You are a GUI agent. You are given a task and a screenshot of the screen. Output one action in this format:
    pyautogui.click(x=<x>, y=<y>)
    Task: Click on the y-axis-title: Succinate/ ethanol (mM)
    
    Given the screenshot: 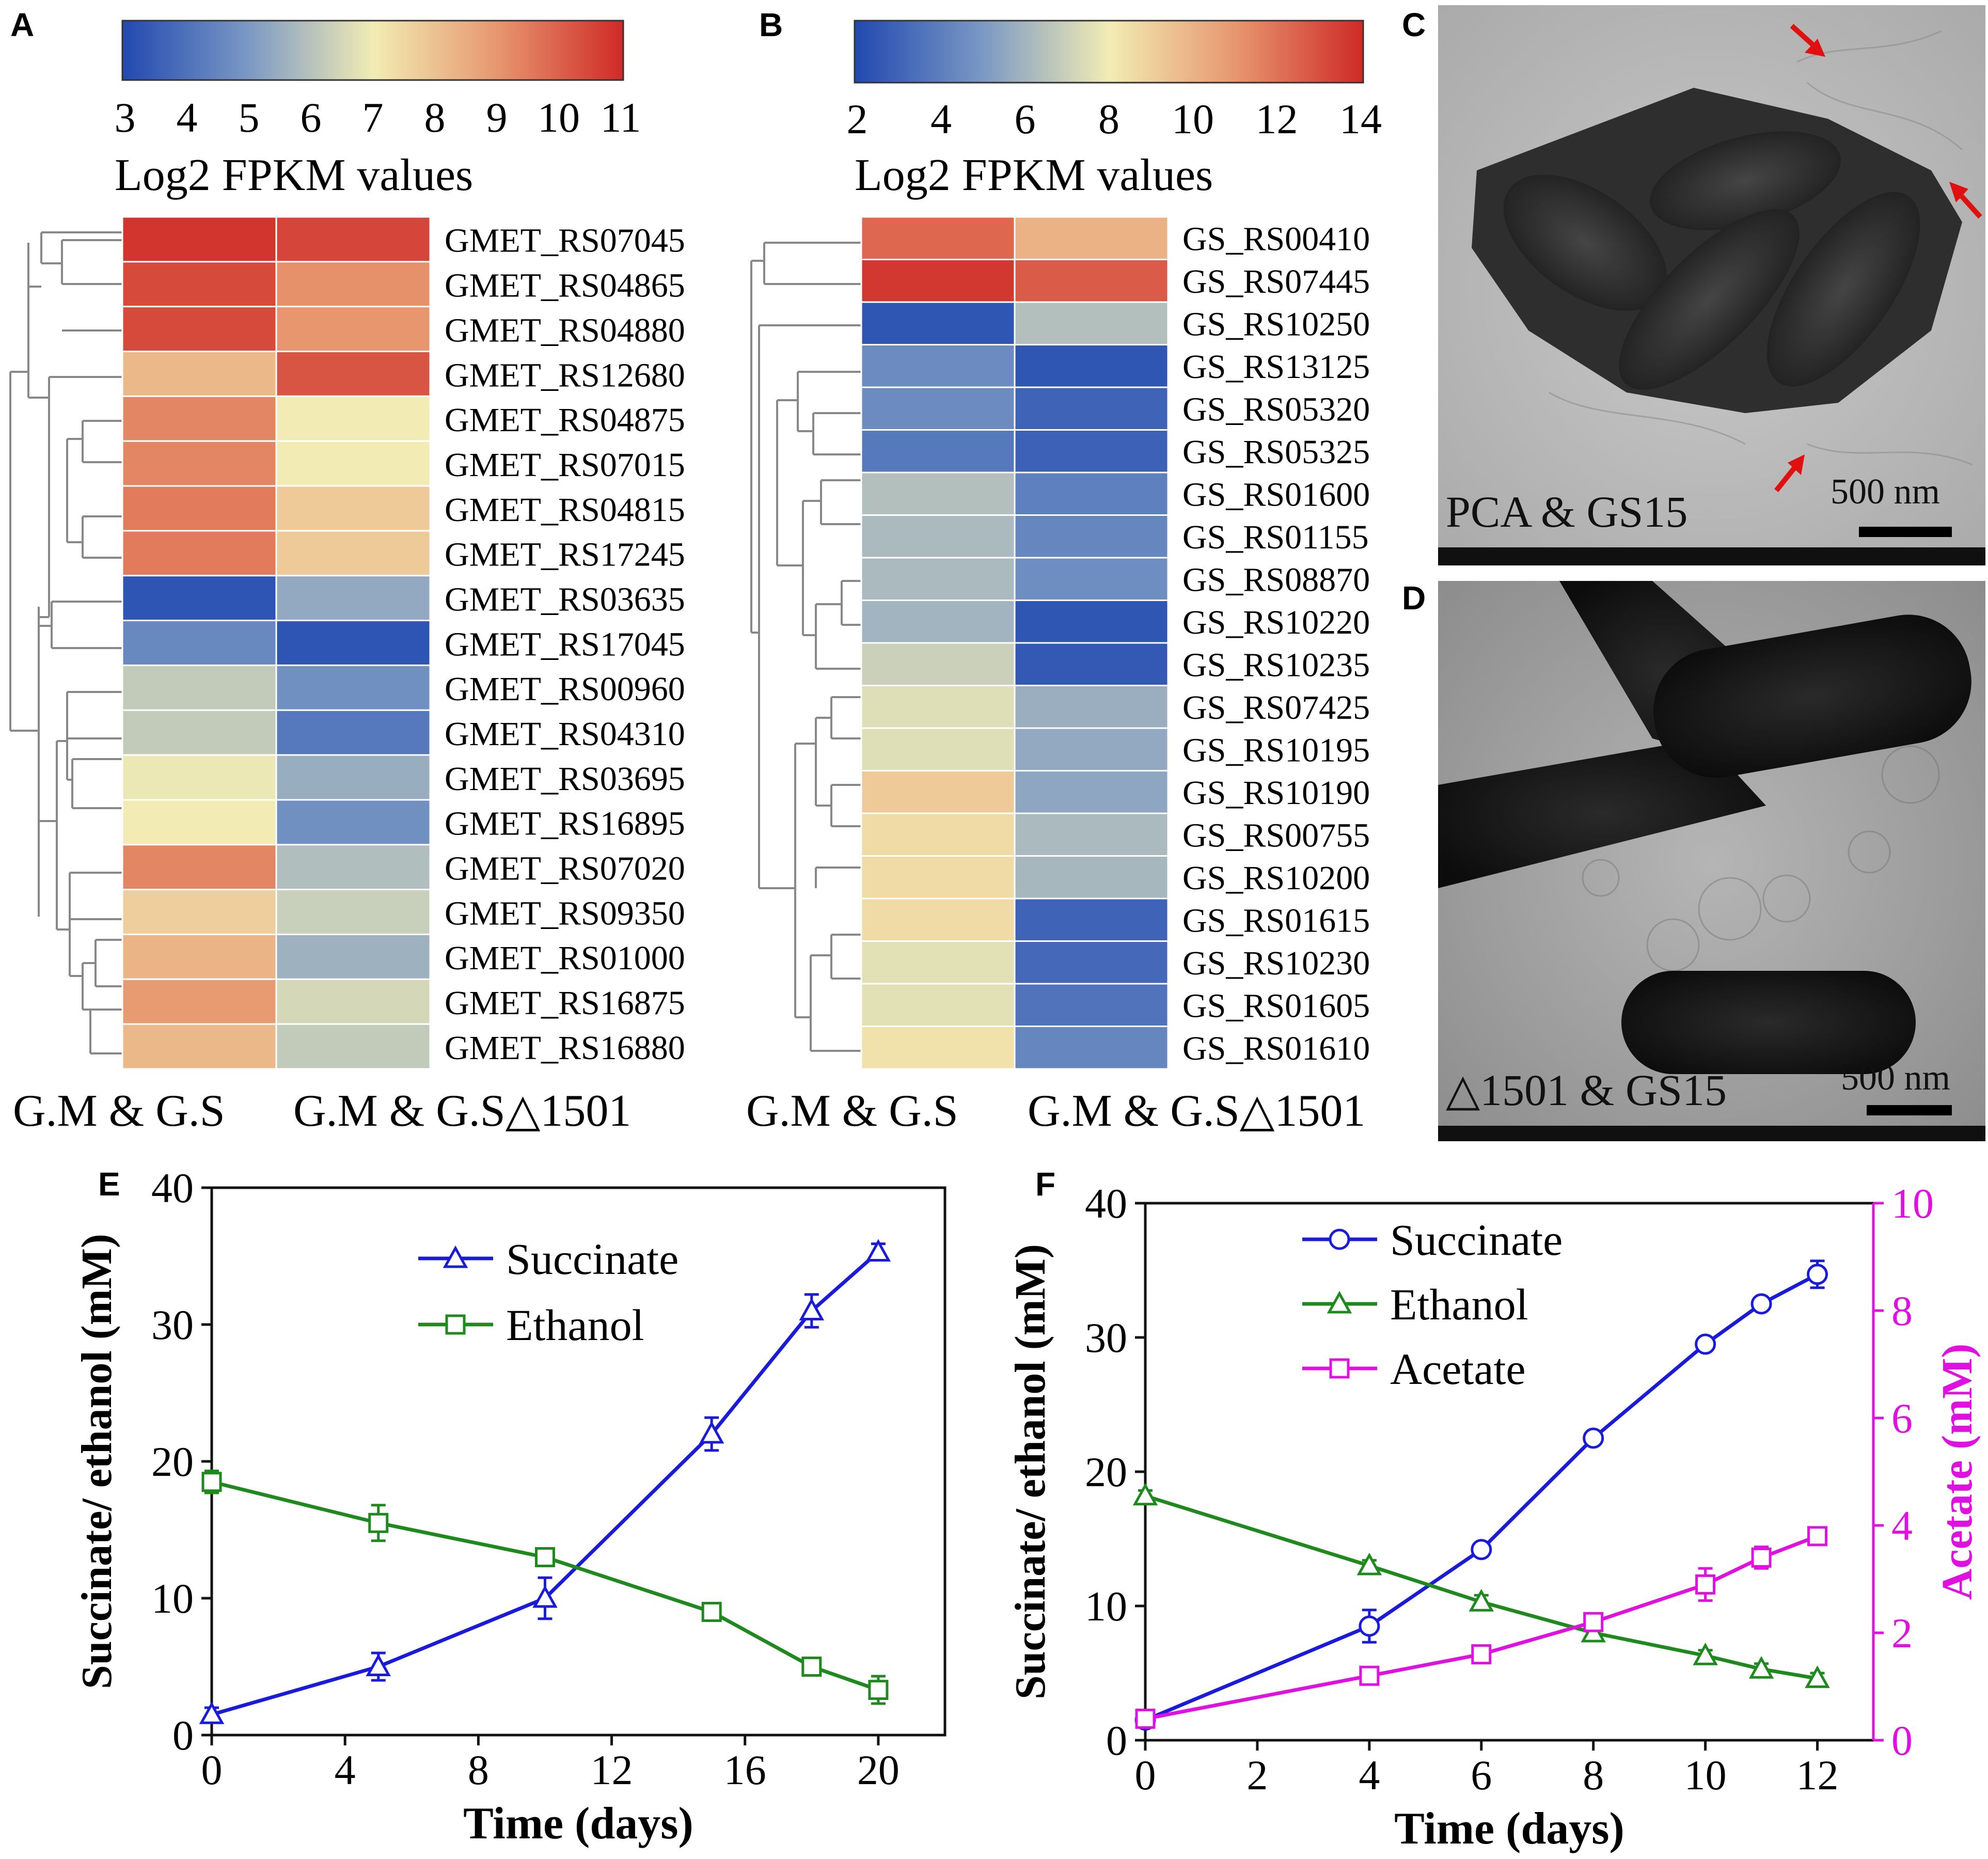 What is the action you would take?
    pyautogui.click(x=97, y=1461)
    